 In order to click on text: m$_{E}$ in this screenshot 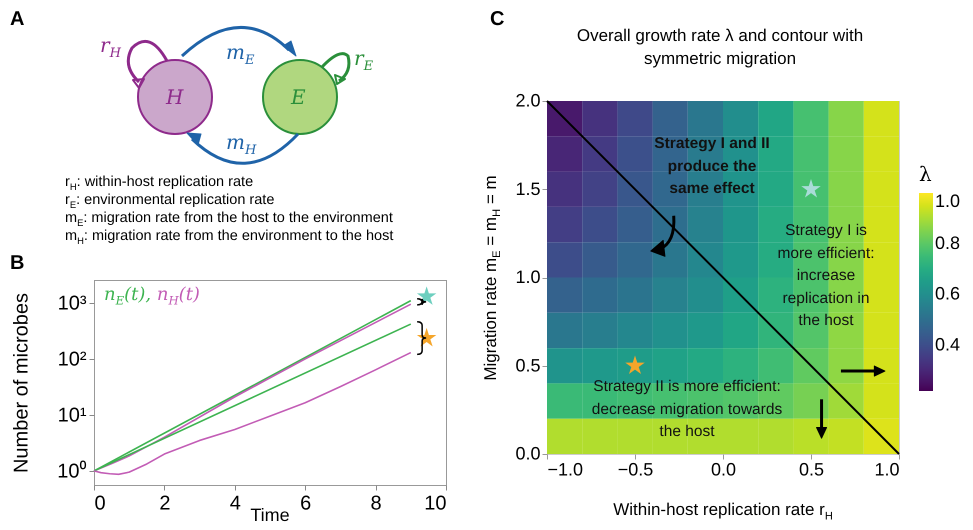, I will do `click(240, 54)`.